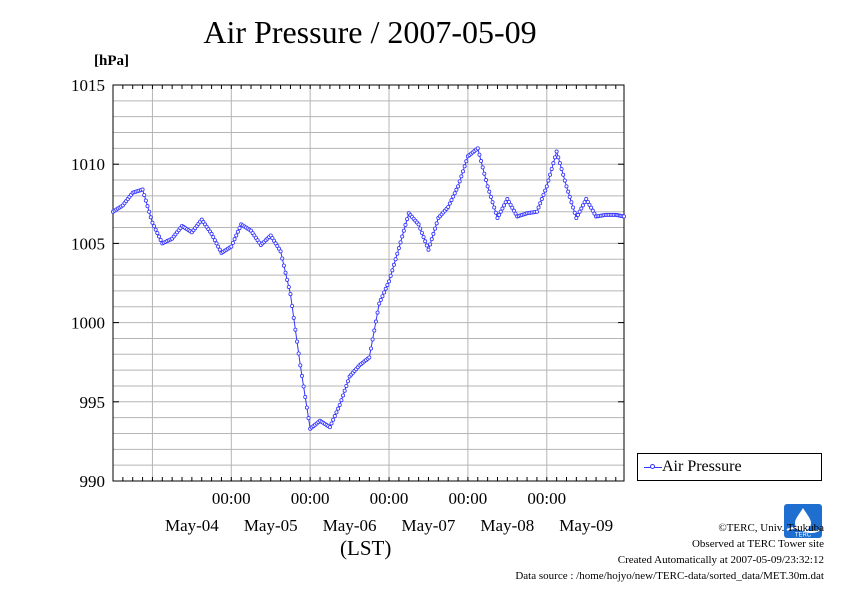  Describe the element at coordinates (271, 525) in the screenshot. I see `x-tick-label-day: May-05` at that location.